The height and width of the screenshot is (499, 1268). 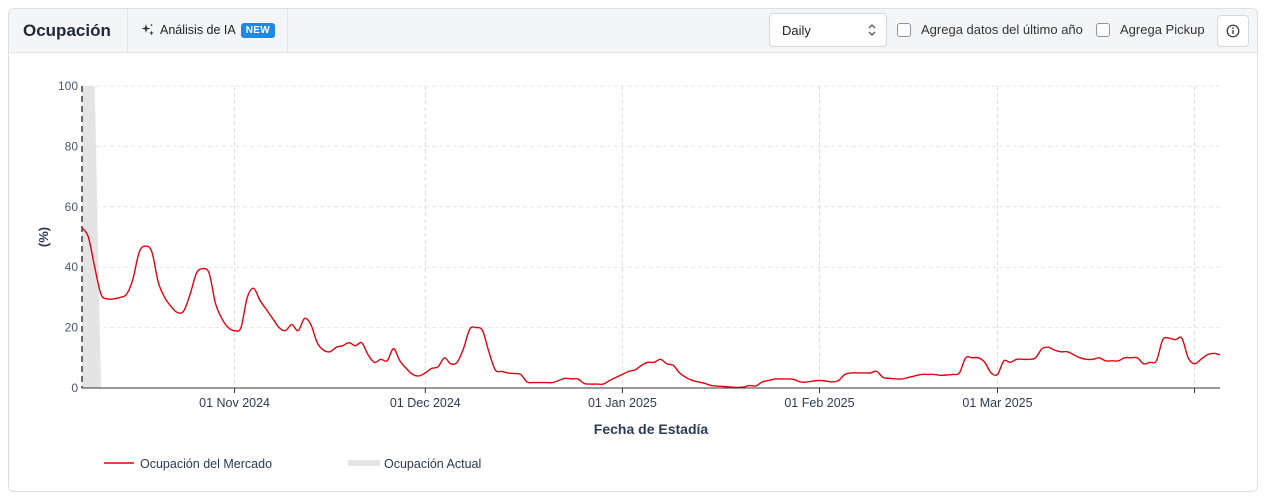 I want to click on last-year-checkbox: Agrega datos del último año, so click(x=990, y=29).